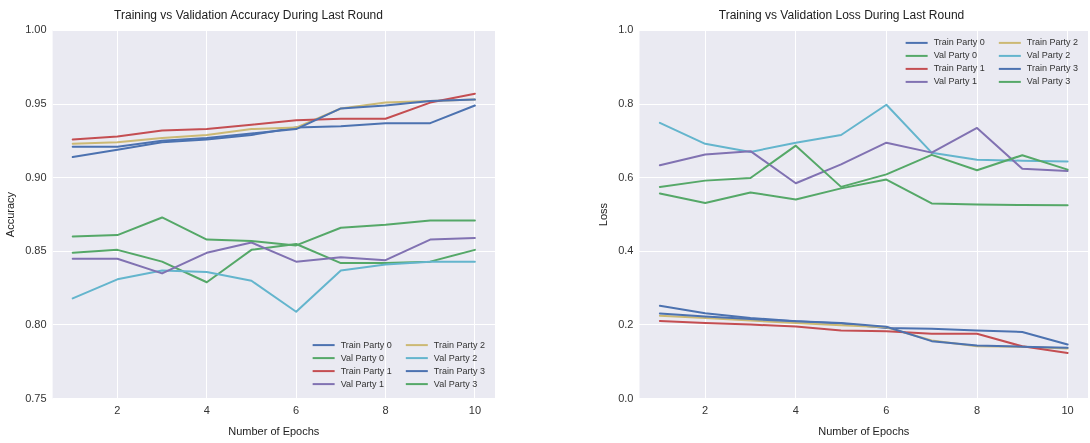  What do you see at coordinates (36, 29) in the screenshot?
I see `y-tick-label: 1.00` at bounding box center [36, 29].